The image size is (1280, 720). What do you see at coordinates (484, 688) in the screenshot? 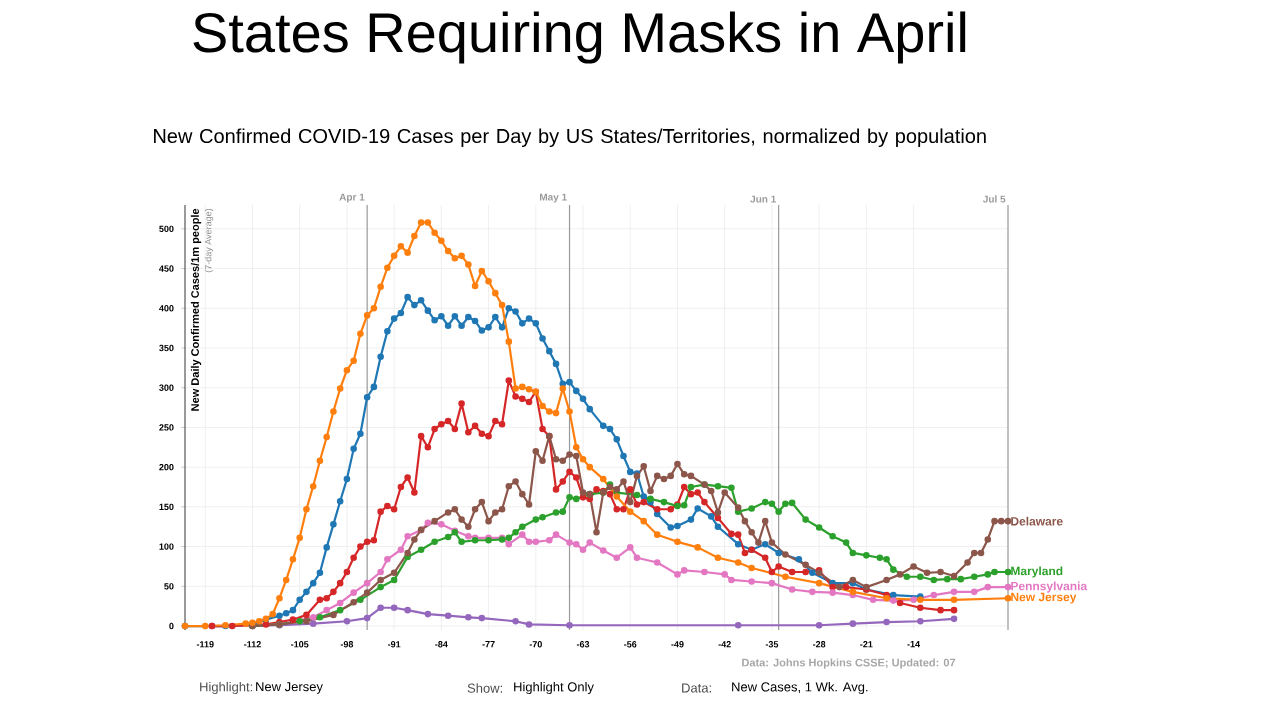
I see `text: Show:` at bounding box center [484, 688].